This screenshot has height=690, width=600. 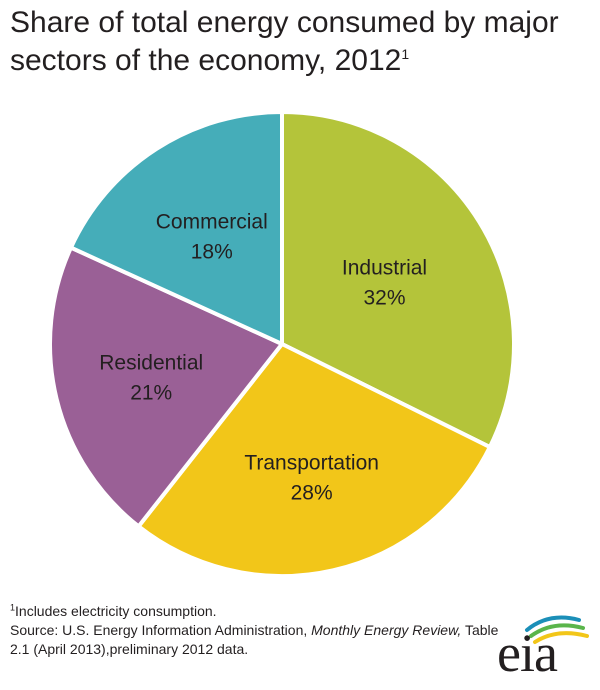 What do you see at coordinates (384, 297) in the screenshot?
I see `slice-value-industrial: 32%` at bounding box center [384, 297].